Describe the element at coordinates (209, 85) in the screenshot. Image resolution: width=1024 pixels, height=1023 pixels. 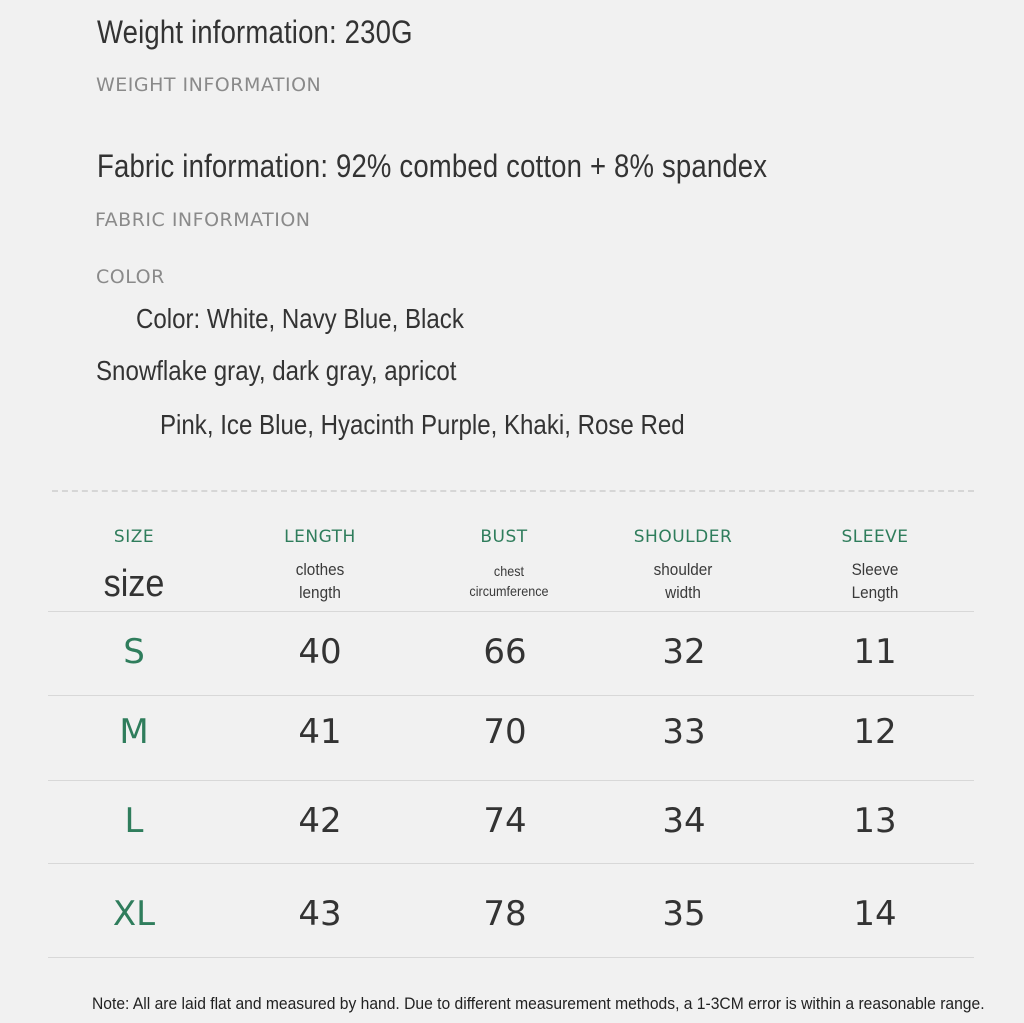
I see `weight-subtitle: WEIGHT INFORMATION` at that location.